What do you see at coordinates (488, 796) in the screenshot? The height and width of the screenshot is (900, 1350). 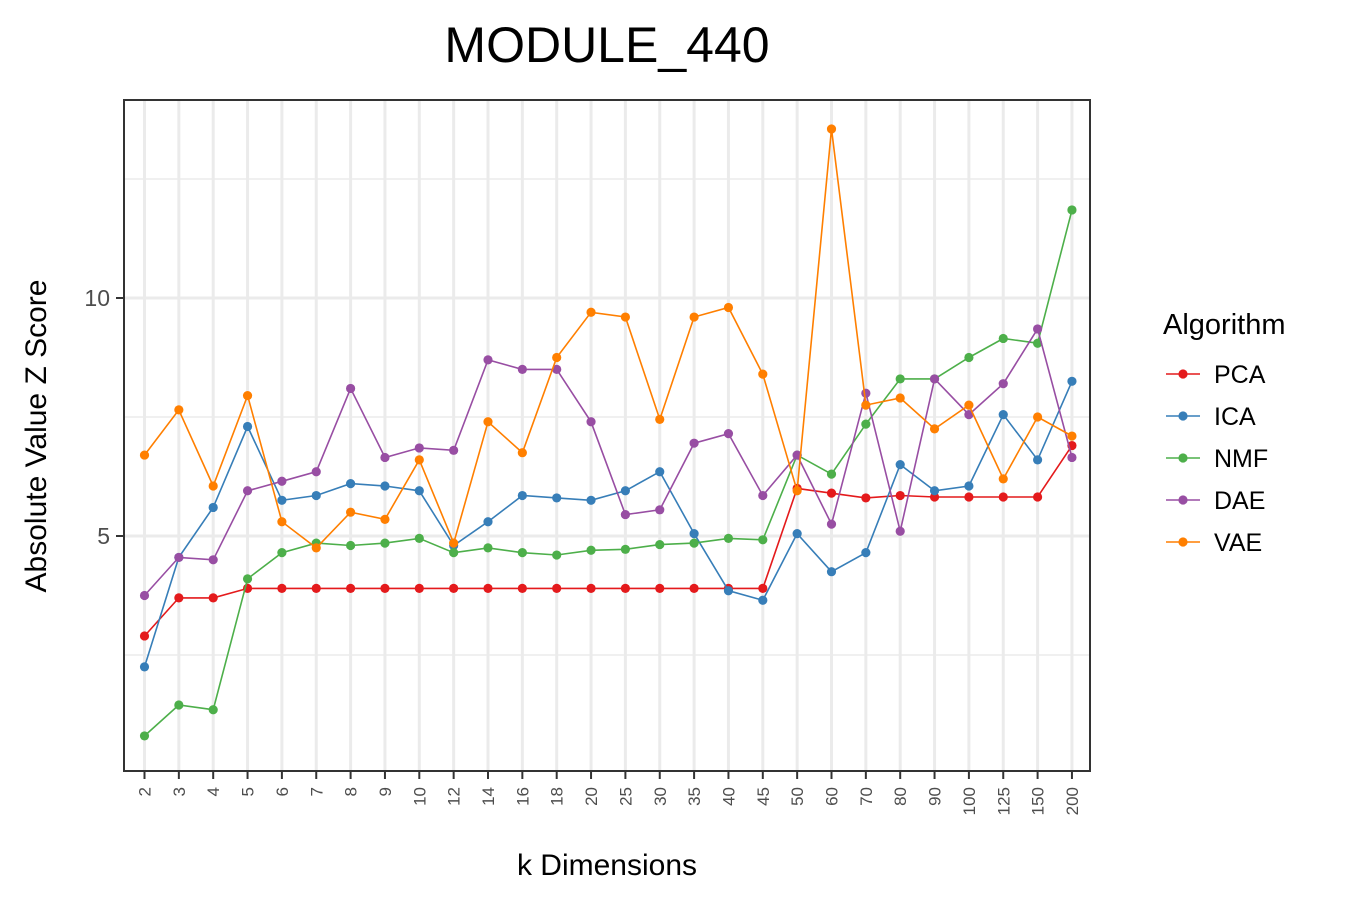 I see `x-tick-label: 14` at bounding box center [488, 796].